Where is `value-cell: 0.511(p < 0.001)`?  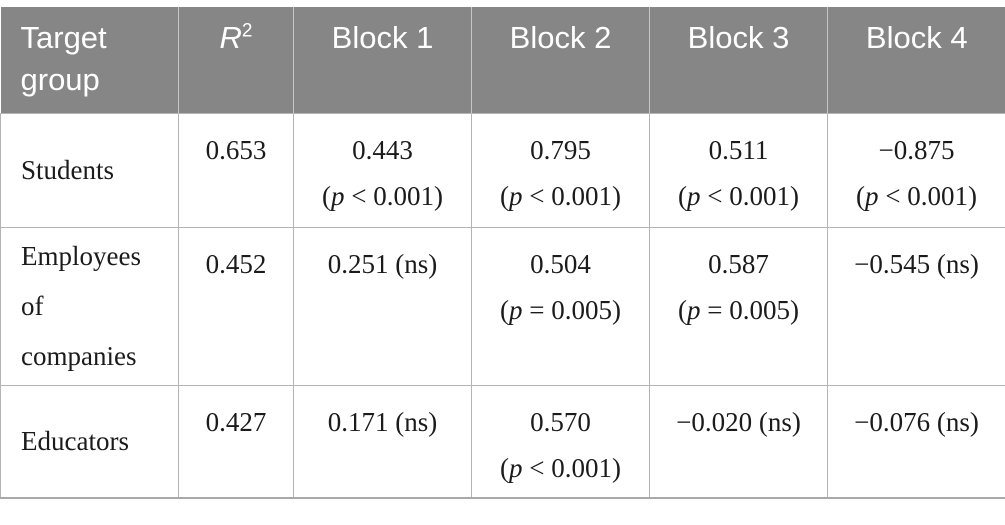 value-cell: 0.511(p < 0.001) is located at coordinates (739, 170).